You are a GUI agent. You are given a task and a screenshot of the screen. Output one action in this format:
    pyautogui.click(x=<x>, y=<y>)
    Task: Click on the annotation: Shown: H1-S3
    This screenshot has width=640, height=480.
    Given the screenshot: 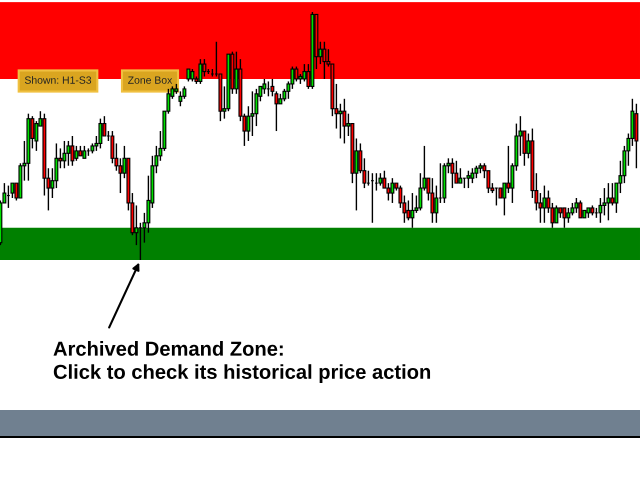 What is the action you would take?
    pyautogui.click(x=58, y=80)
    